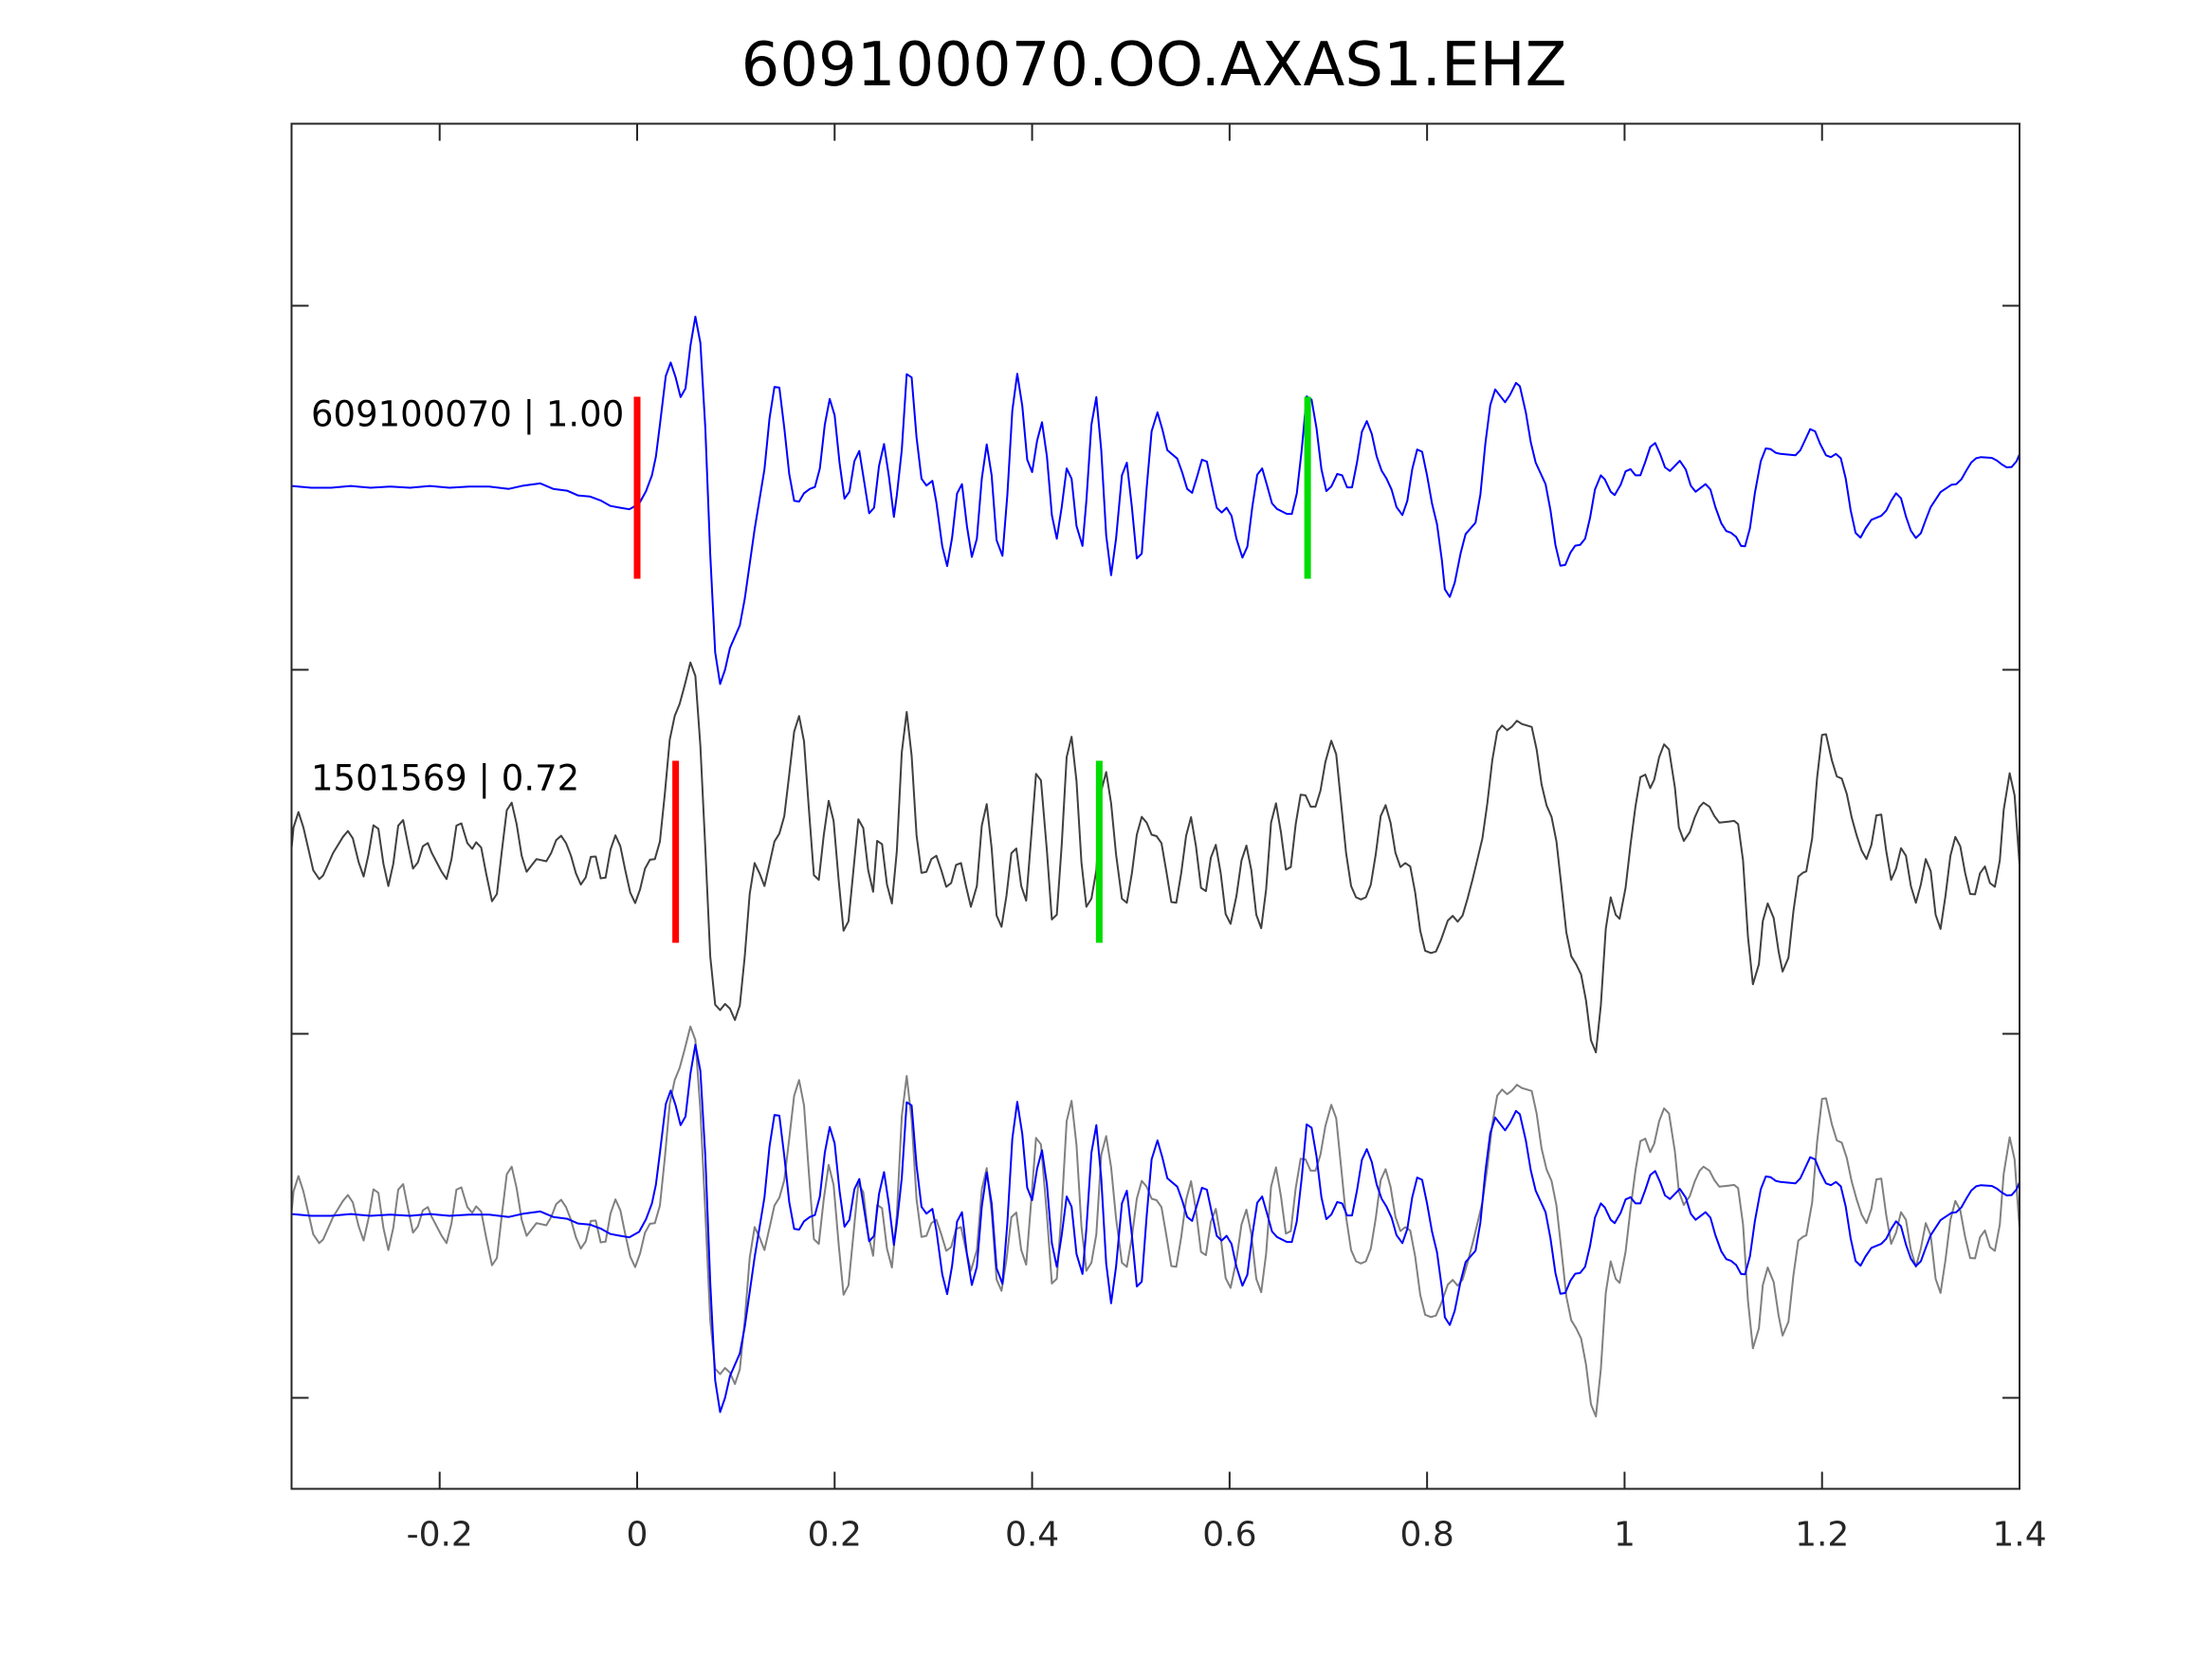 The image size is (2212, 1659). Describe the element at coordinates (638, 1535) in the screenshot. I see `x-tick-label: 0` at that location.